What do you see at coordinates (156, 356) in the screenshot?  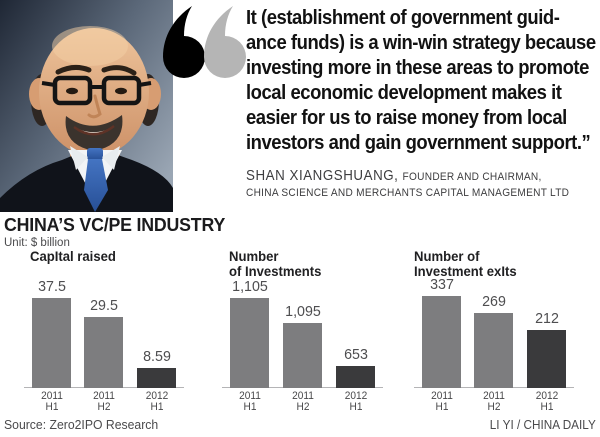 I see `bar-value-label: 8.59` at bounding box center [156, 356].